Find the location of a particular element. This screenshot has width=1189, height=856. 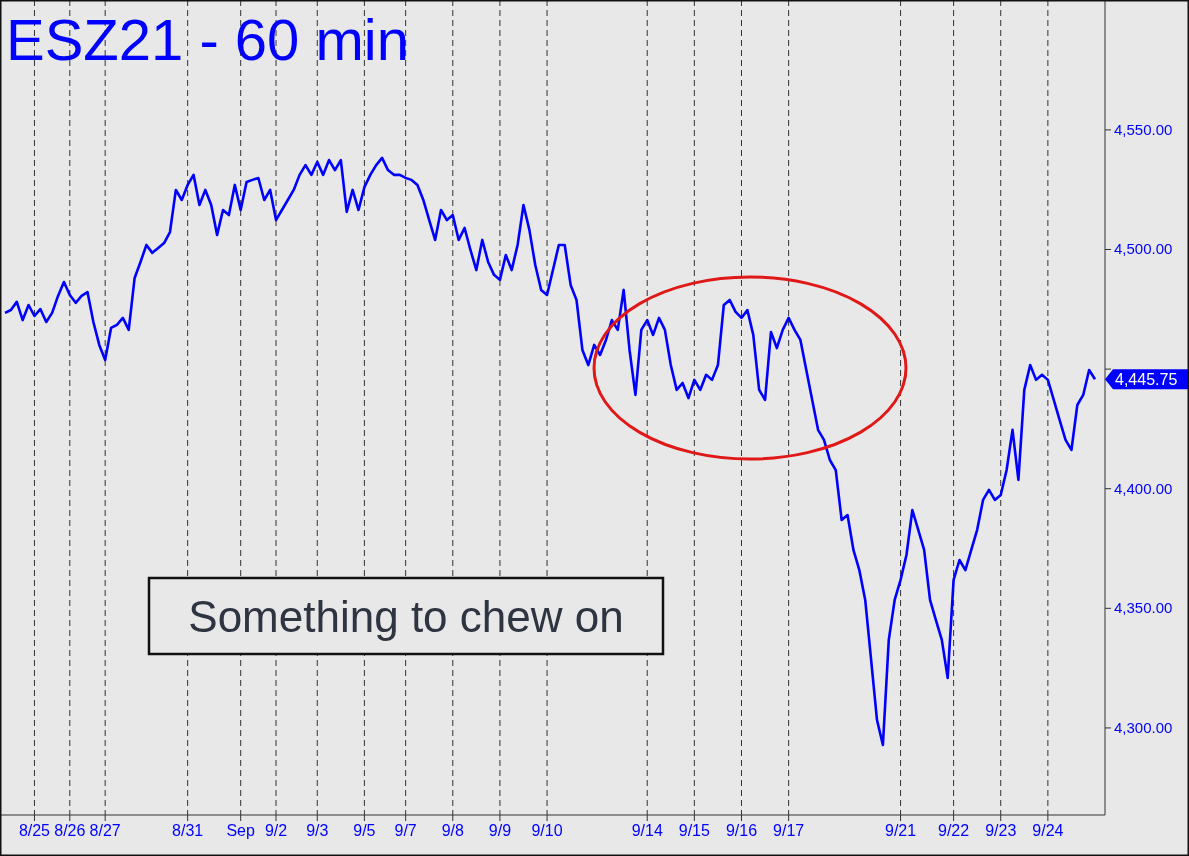

x-tick-label: 9/3 is located at coordinates (317, 830).